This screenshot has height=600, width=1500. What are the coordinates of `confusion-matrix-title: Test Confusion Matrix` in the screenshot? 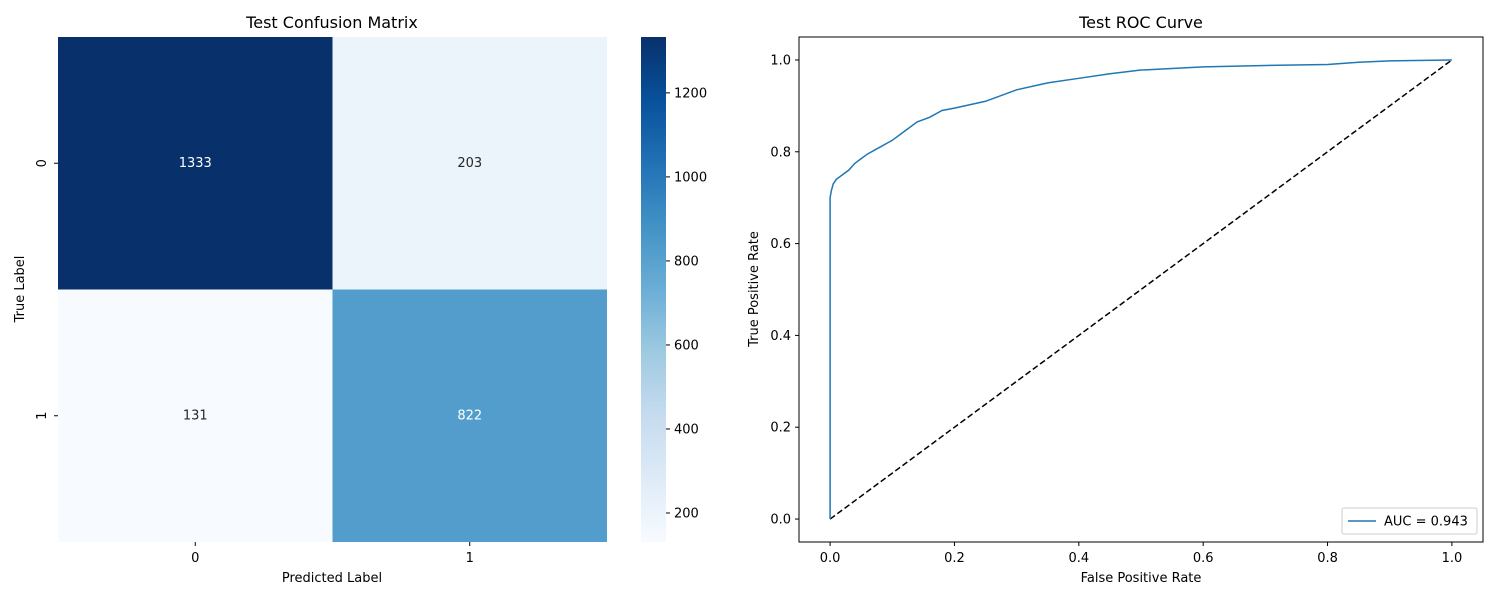 It's located at (331, 22).